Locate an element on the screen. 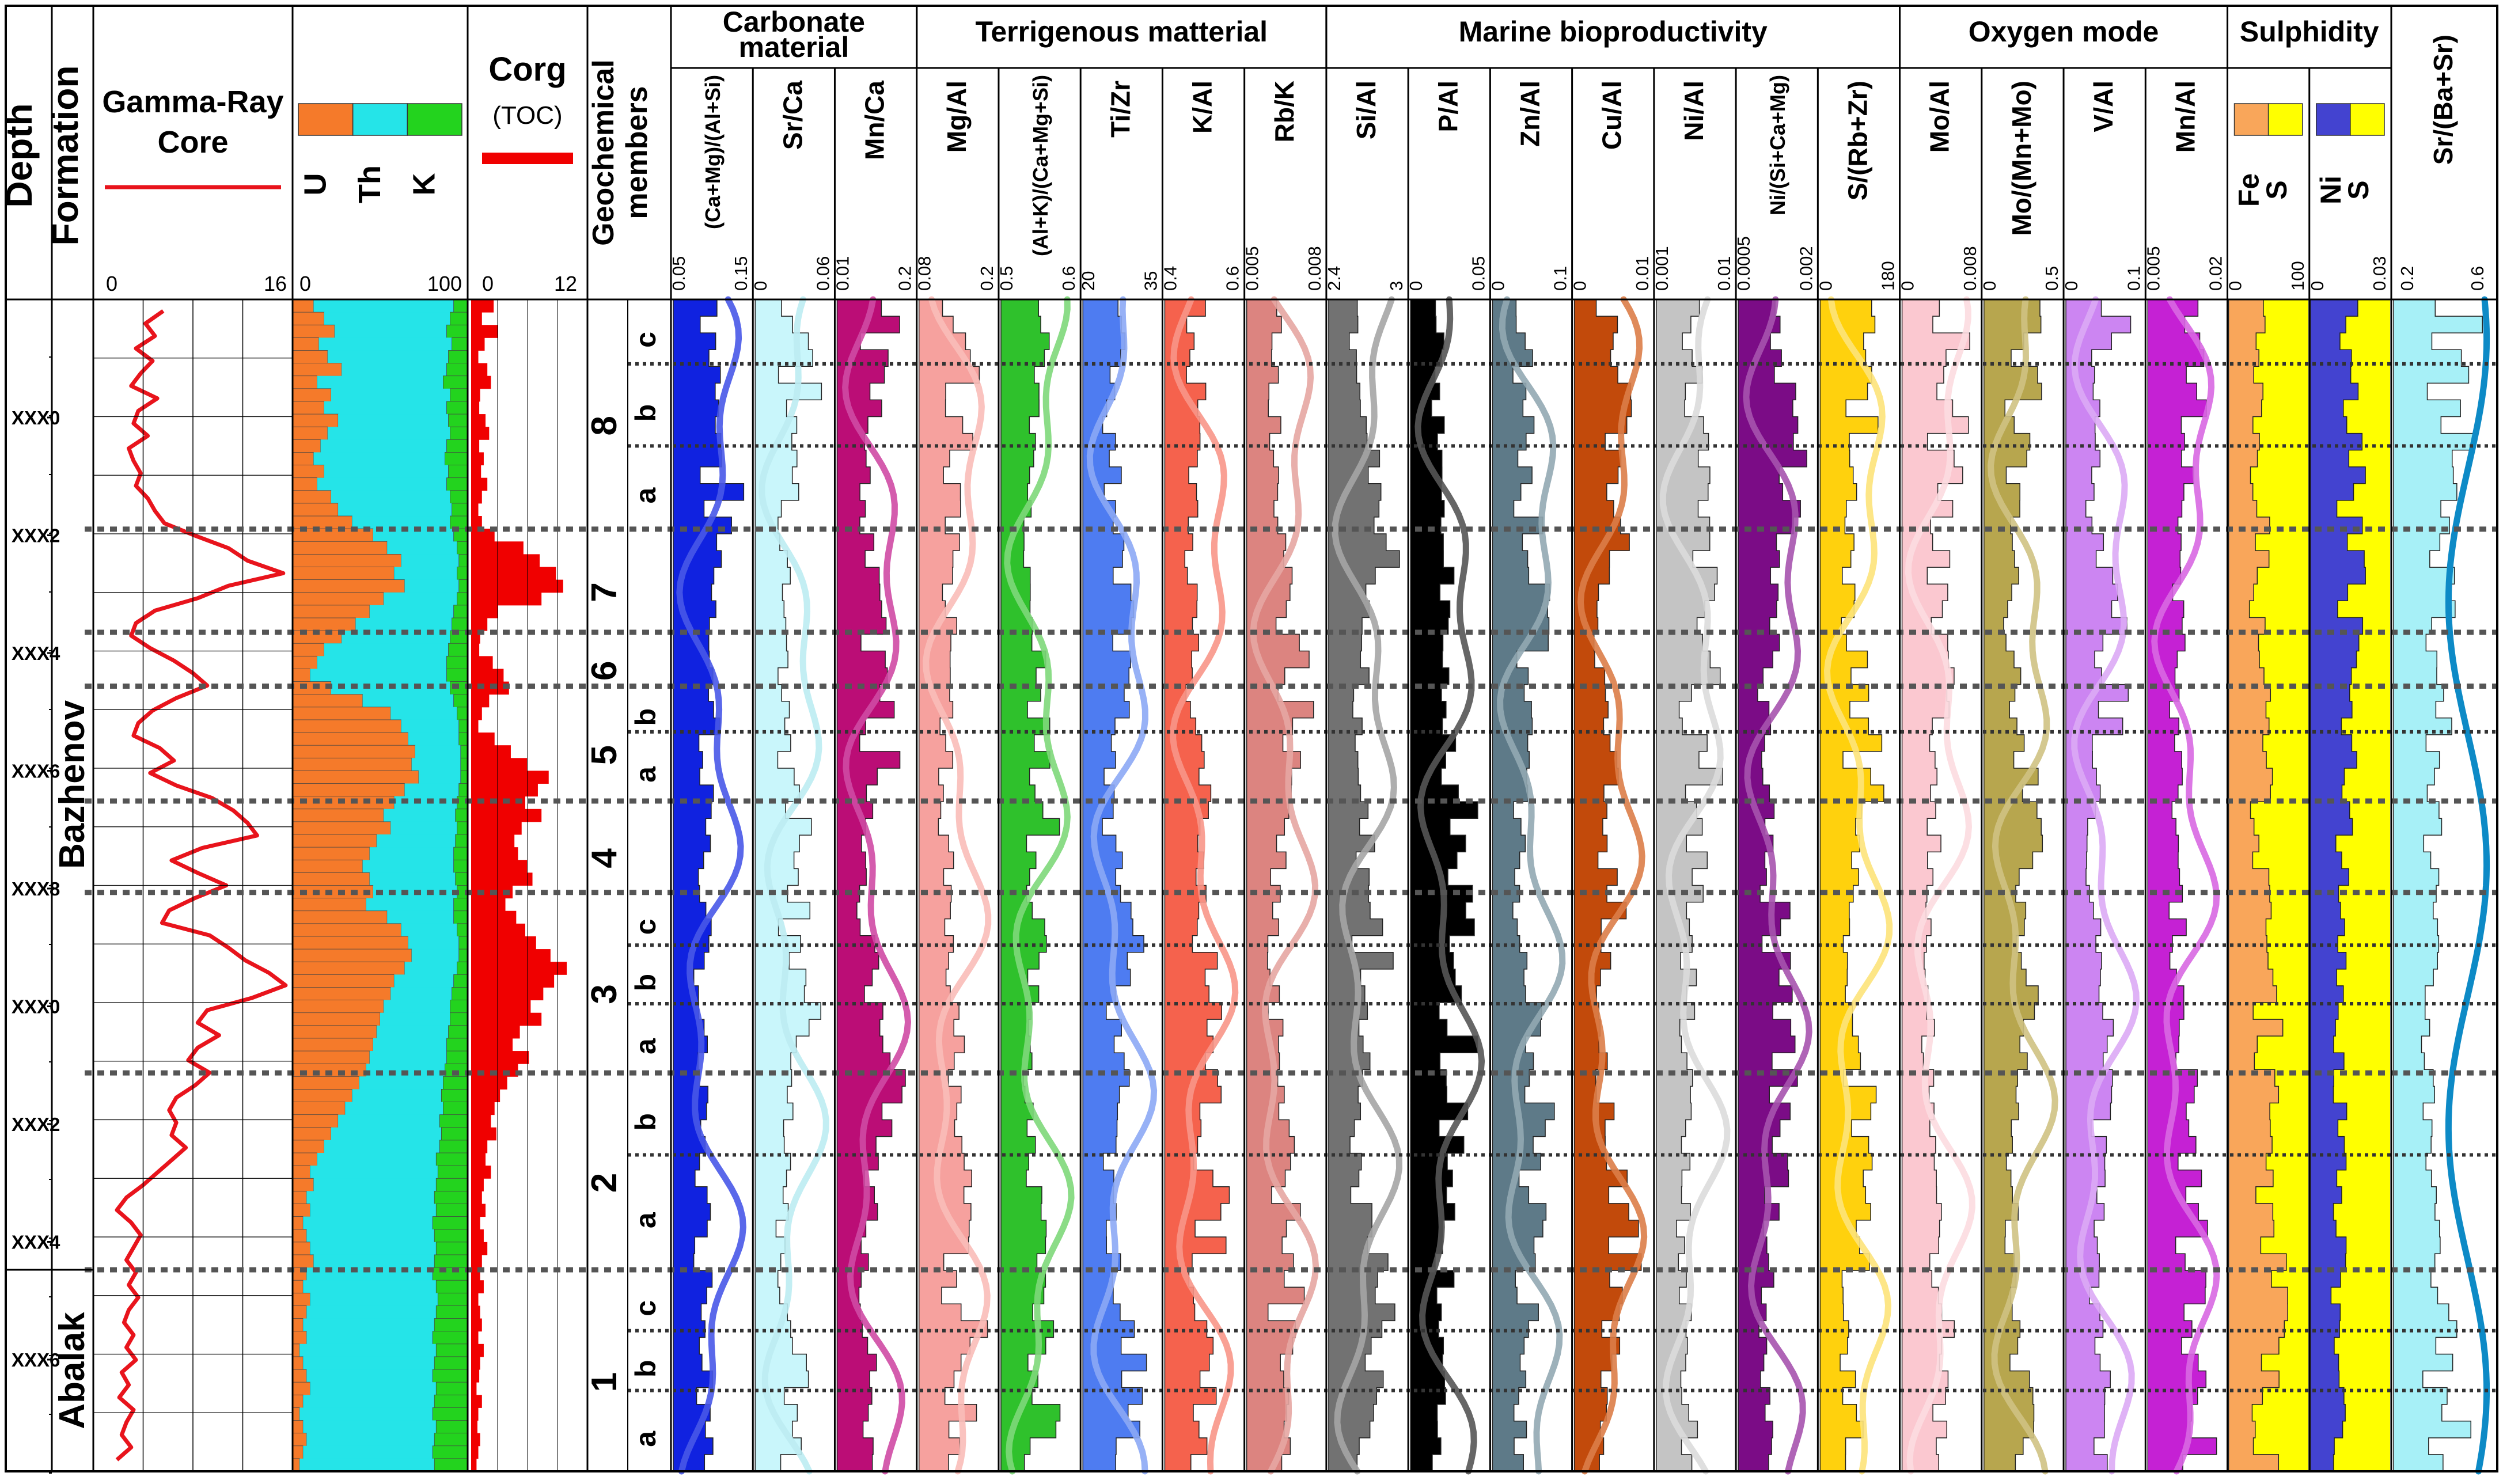  corg-legend-bar is located at coordinates (527, 158).